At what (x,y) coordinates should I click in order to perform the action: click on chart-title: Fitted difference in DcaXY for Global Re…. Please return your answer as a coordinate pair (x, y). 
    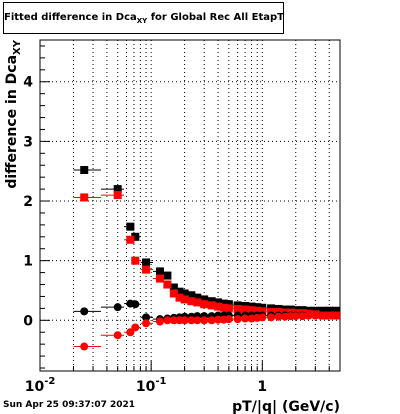
    Looking at the image, I should click on (144, 18).